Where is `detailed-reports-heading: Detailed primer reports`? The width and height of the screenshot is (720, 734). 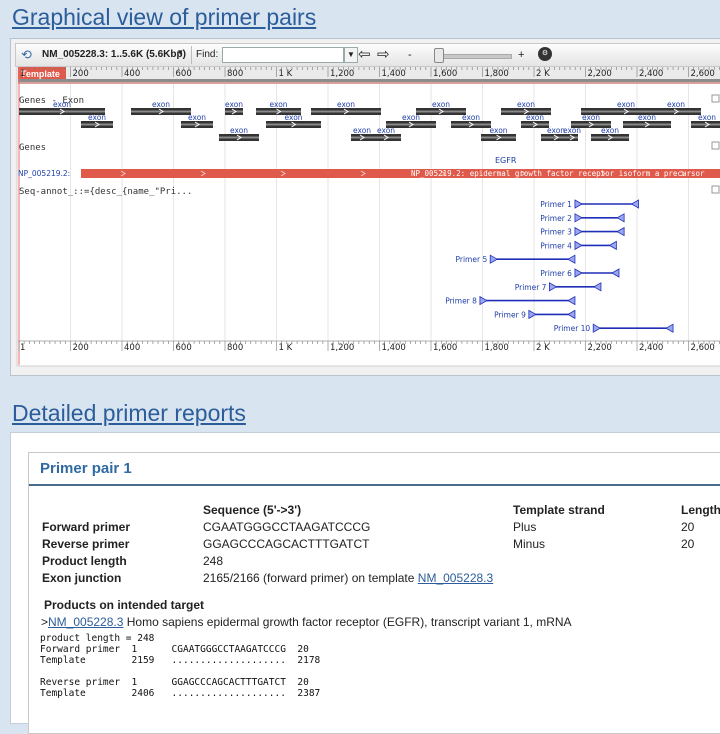 detailed-reports-heading: Detailed primer reports is located at coordinates (129, 413).